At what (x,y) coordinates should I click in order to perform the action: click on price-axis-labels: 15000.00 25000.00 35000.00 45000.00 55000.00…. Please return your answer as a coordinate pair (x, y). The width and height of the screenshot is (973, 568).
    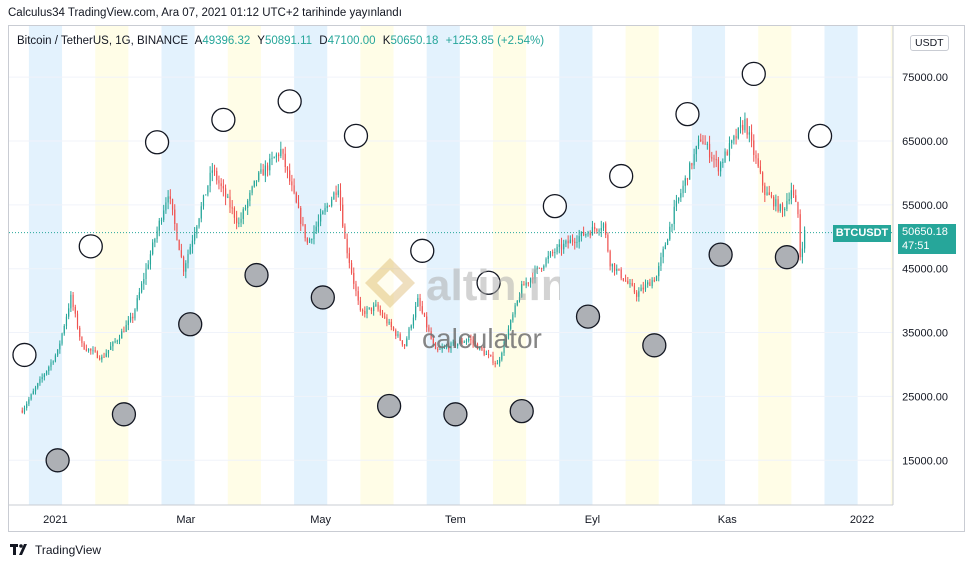
    Looking at the image, I should click on (925, 269).